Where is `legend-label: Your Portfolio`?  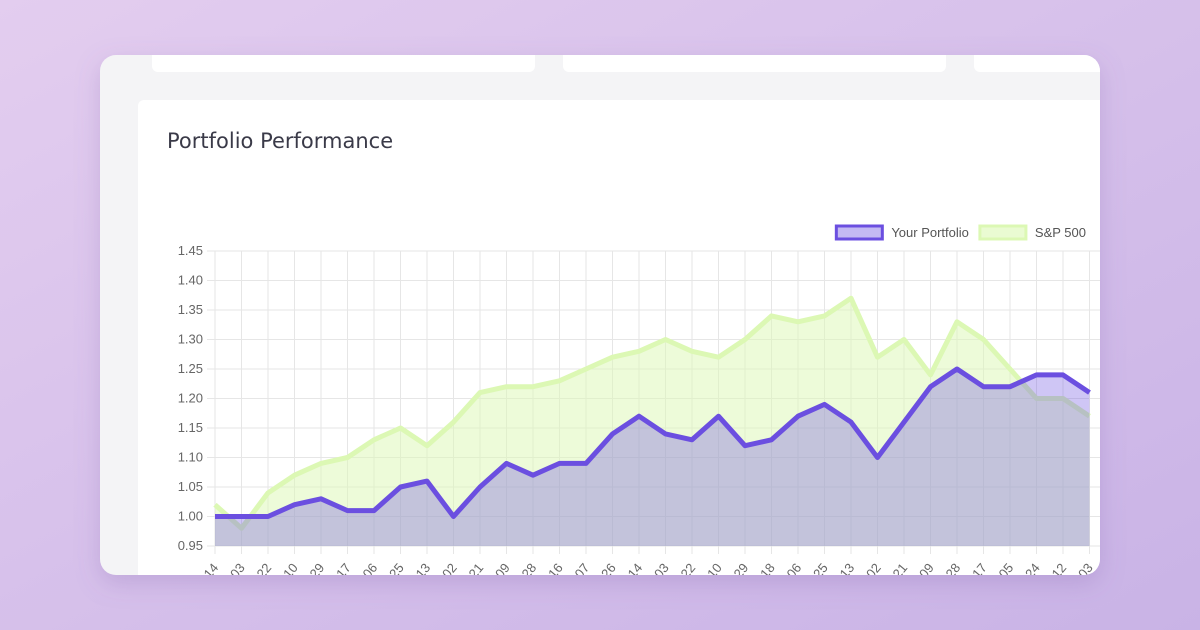
legend-label: Your Portfolio is located at coordinates (930, 232).